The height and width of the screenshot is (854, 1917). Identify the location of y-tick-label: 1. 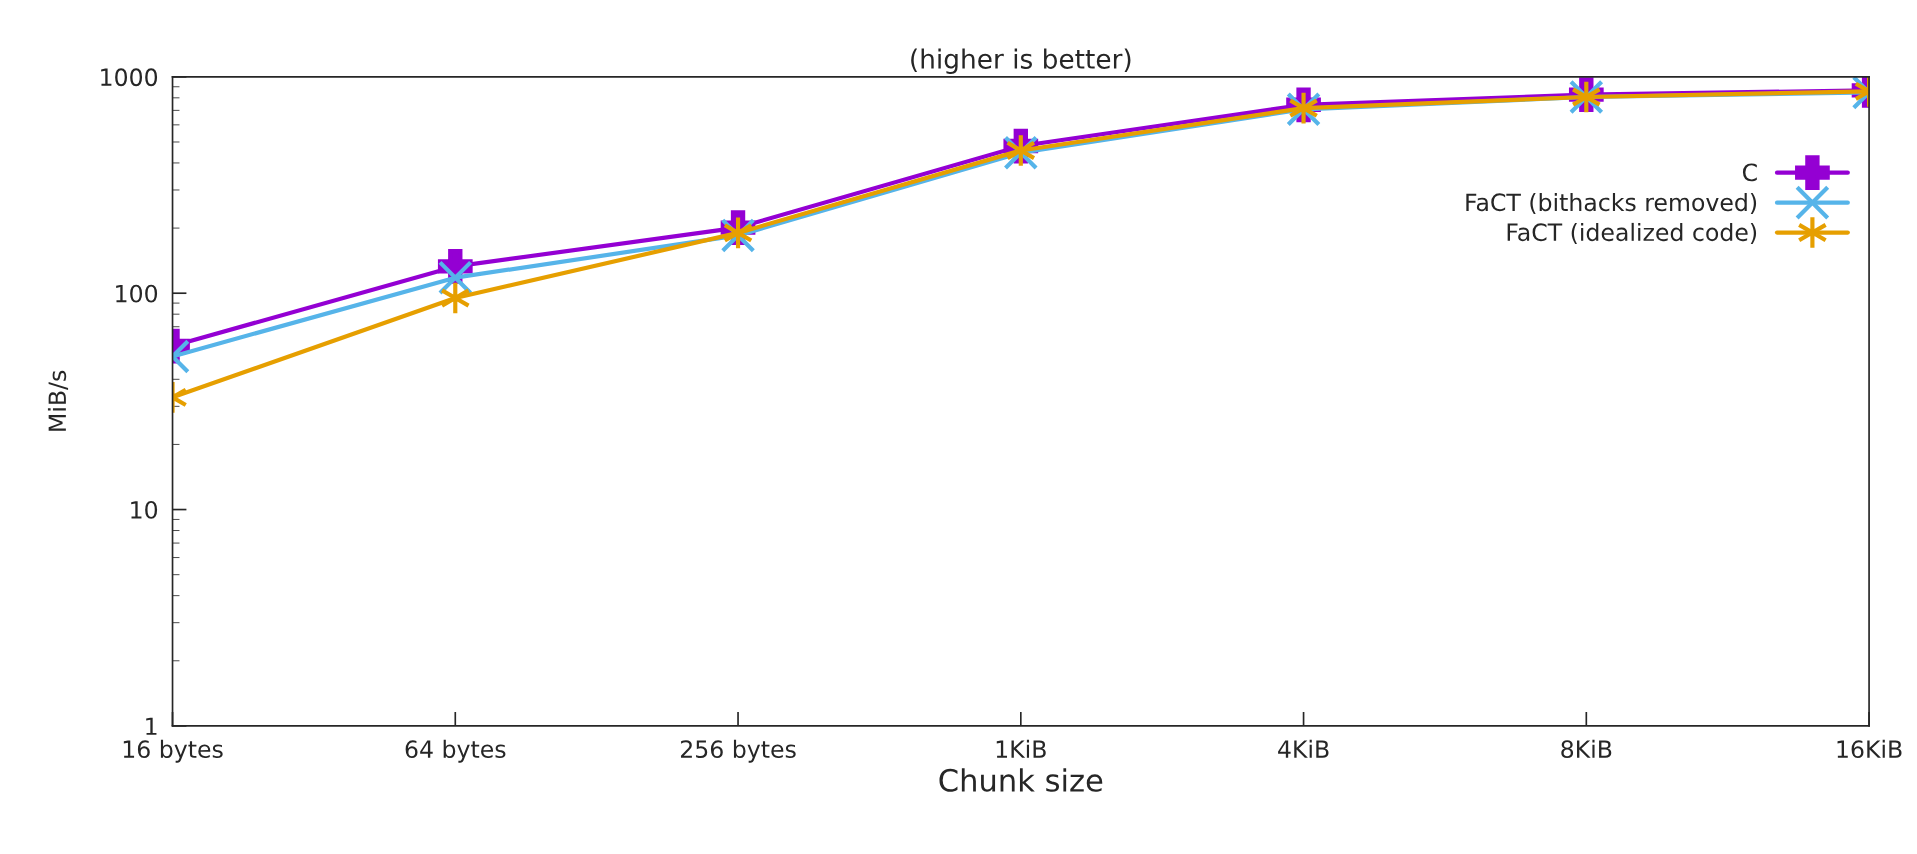
(151, 726).